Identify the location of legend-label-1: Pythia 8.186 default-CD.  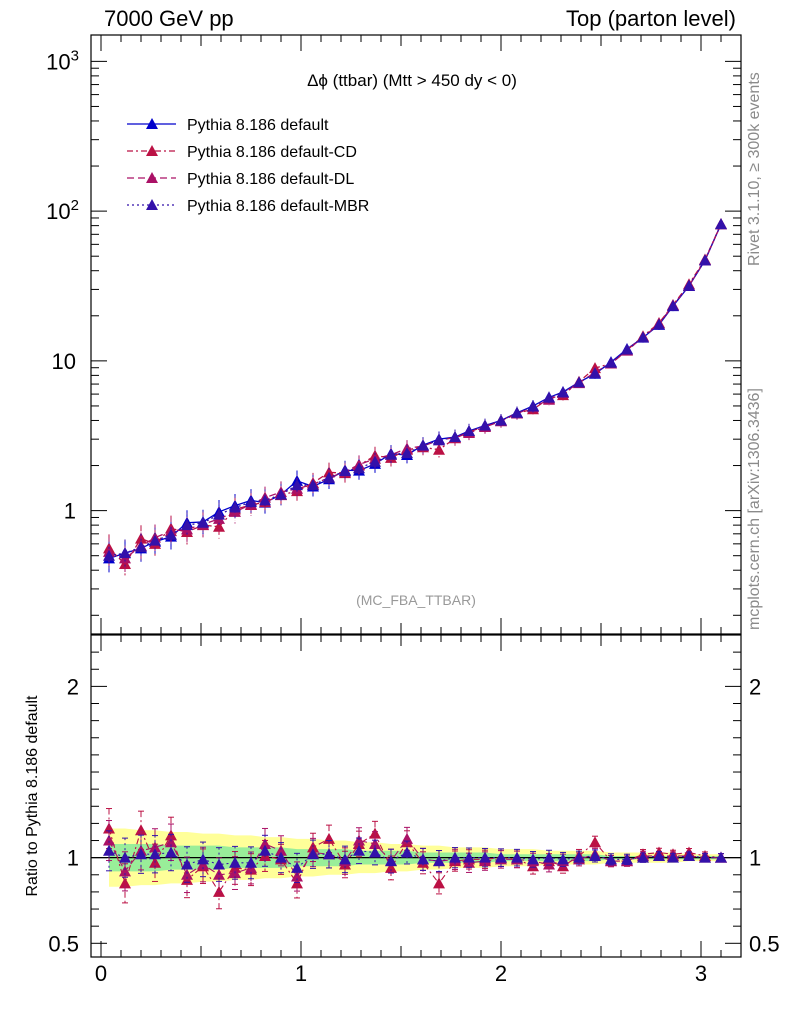
(272, 152).